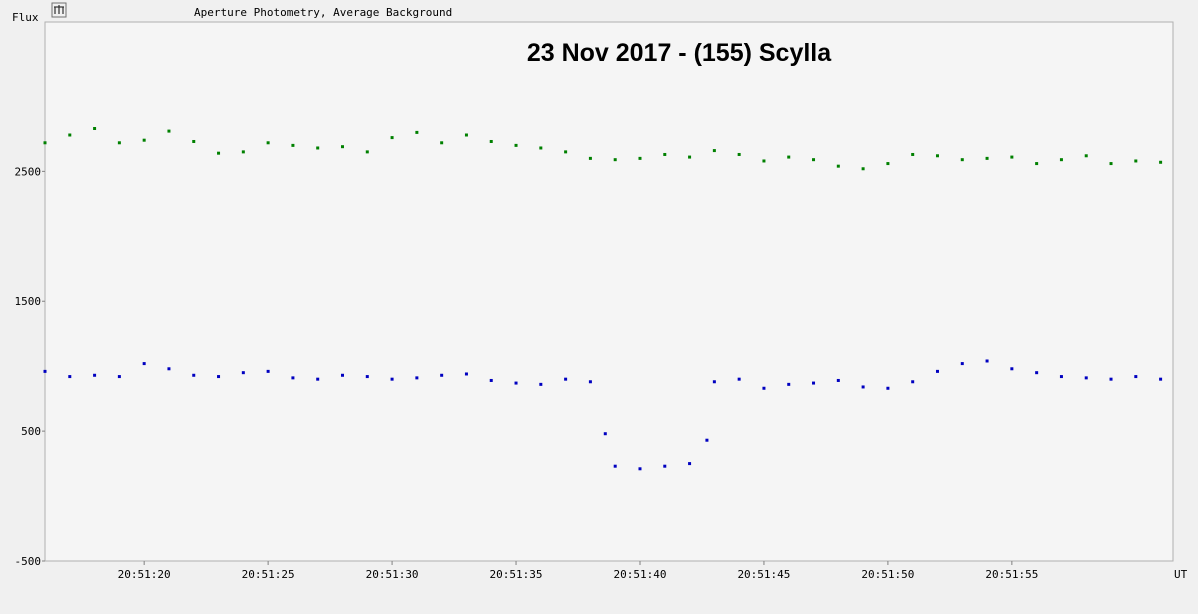  What do you see at coordinates (679, 53) in the screenshot?
I see `chart-title: 23 Nov 2017 - (155) Scylla` at bounding box center [679, 53].